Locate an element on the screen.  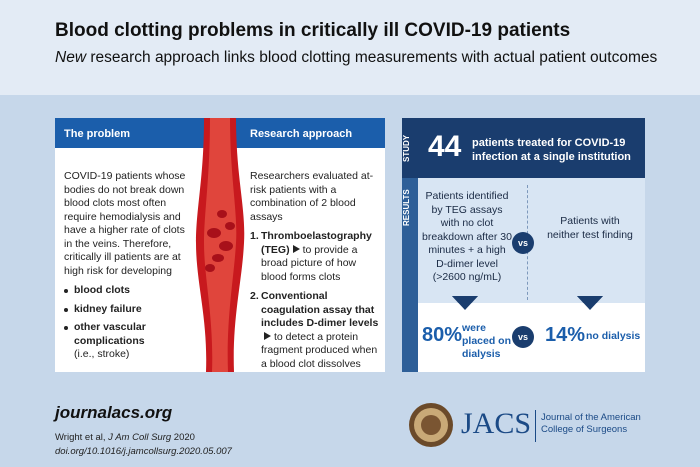
study-box is located at coordinates (531, 148).